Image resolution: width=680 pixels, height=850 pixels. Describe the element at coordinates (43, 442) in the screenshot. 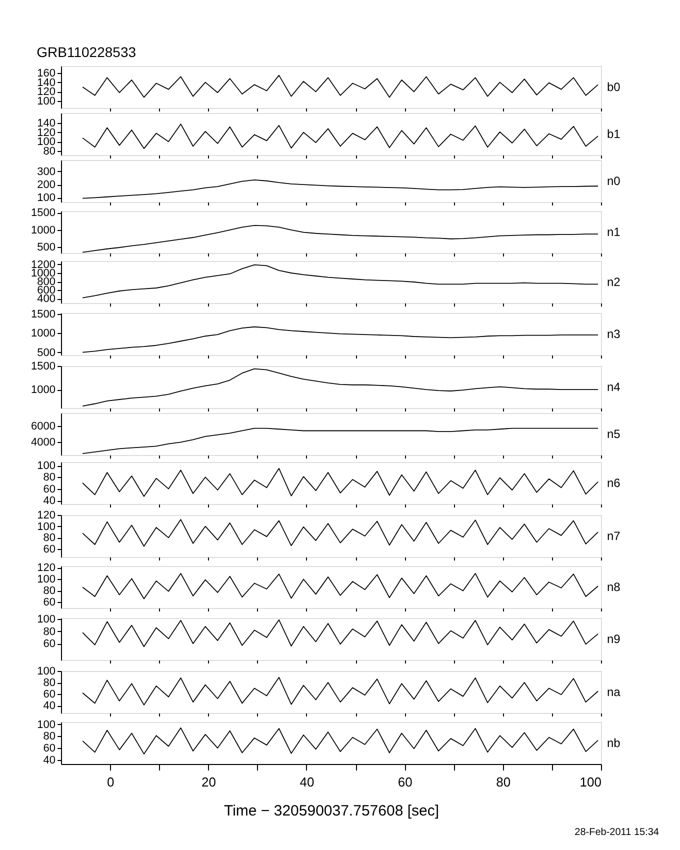

I see `y-tick-label: 4000` at that location.